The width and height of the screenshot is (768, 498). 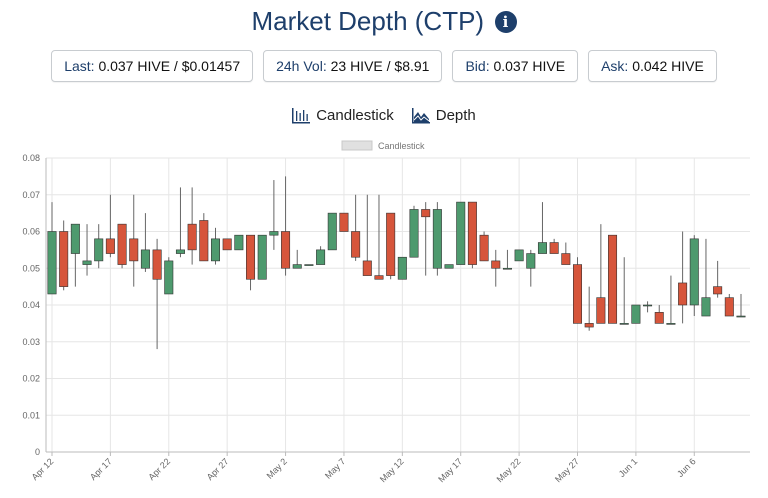 I want to click on x-tick-label: May 12, so click(x=392, y=470).